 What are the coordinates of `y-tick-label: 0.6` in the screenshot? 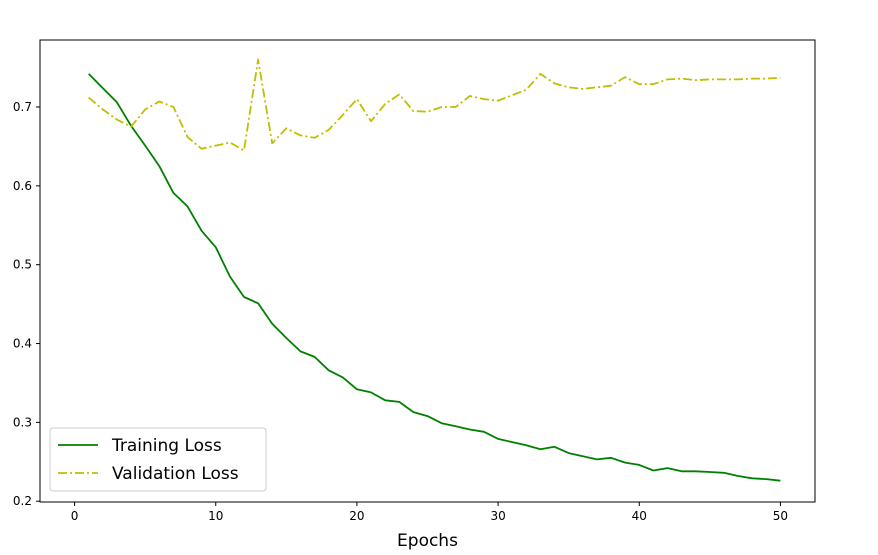 It's located at (22, 186).